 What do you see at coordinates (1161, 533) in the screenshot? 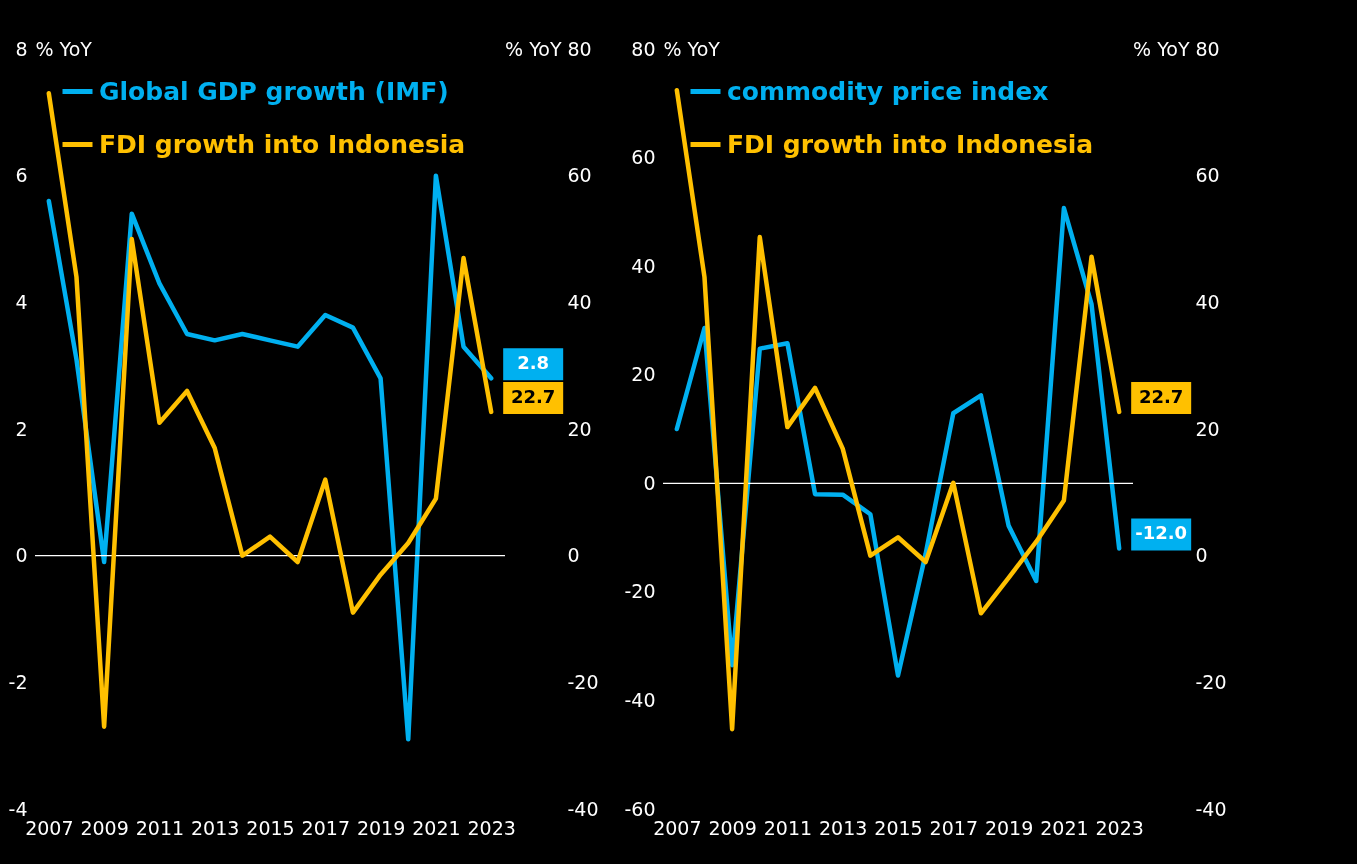
I see `data-label: -12.0` at bounding box center [1161, 533].